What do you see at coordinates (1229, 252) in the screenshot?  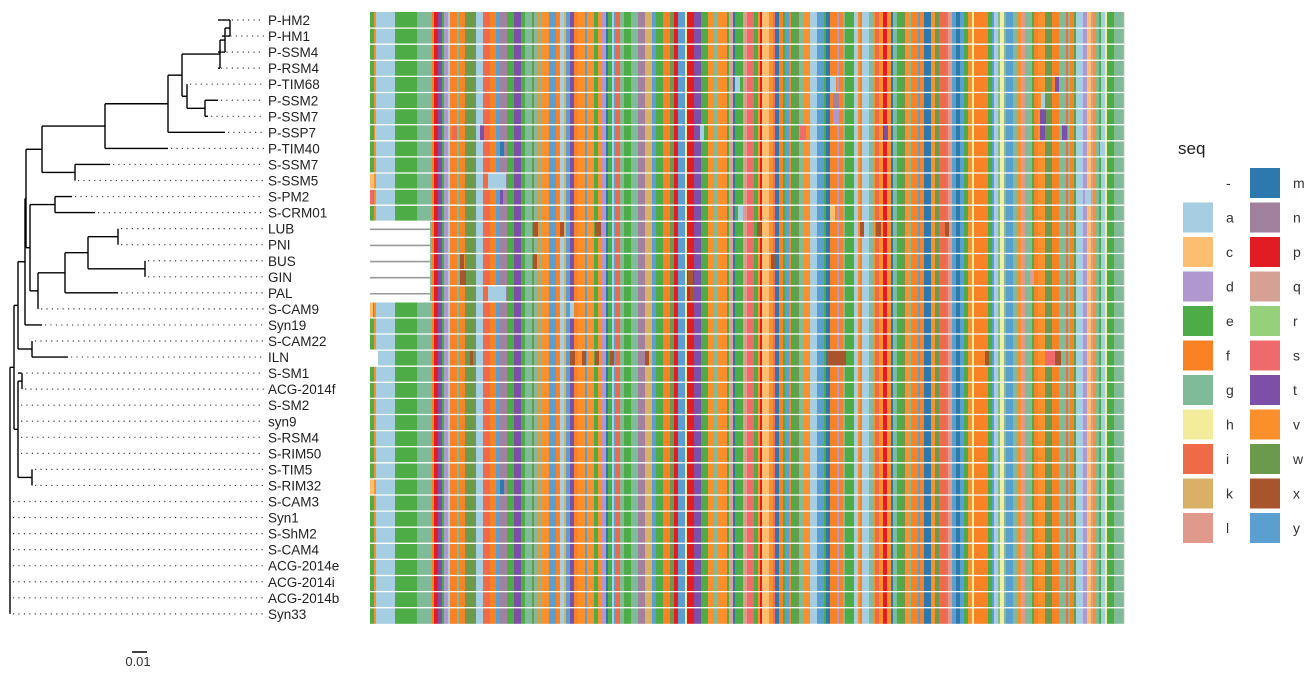 I see `legend-label: c` at bounding box center [1229, 252].